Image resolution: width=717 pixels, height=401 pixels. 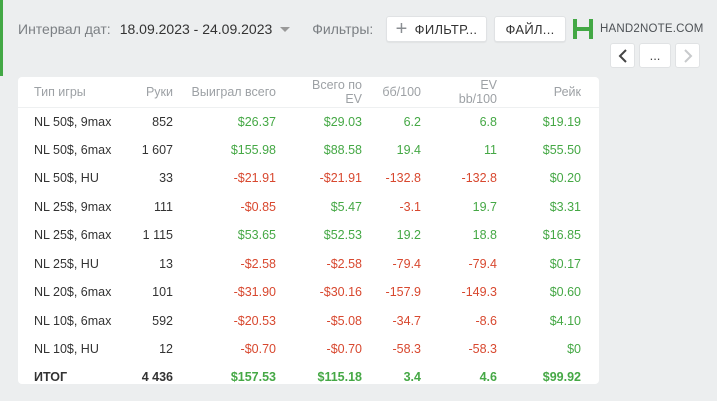 I want to click on cell-ev-total: $5.47, so click(x=346, y=206).